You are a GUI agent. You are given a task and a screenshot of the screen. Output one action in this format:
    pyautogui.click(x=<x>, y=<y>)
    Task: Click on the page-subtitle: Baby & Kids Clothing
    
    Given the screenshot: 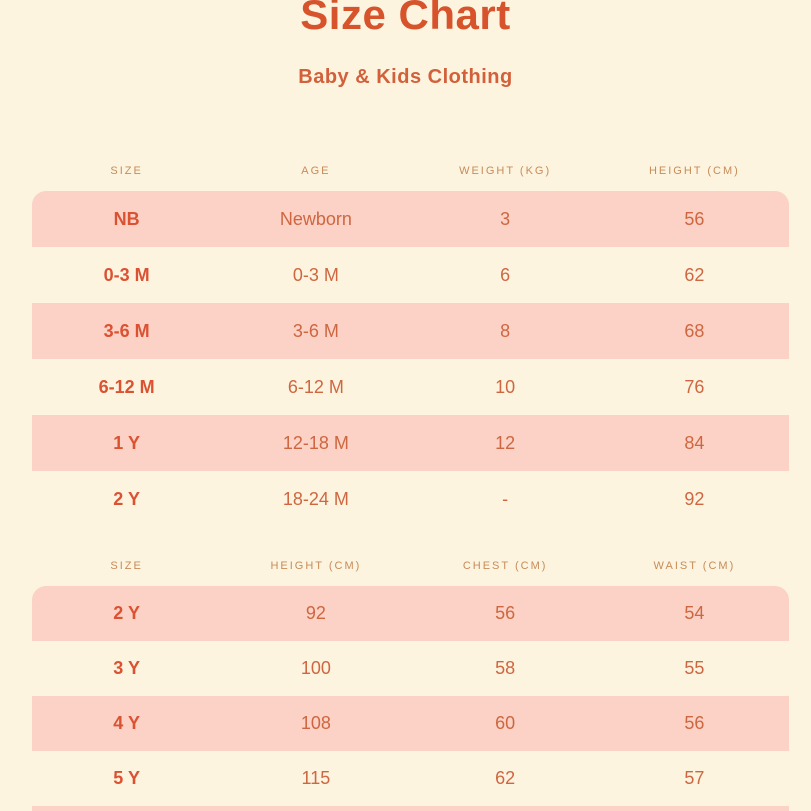 What is the action you would take?
    pyautogui.click(x=405, y=77)
    